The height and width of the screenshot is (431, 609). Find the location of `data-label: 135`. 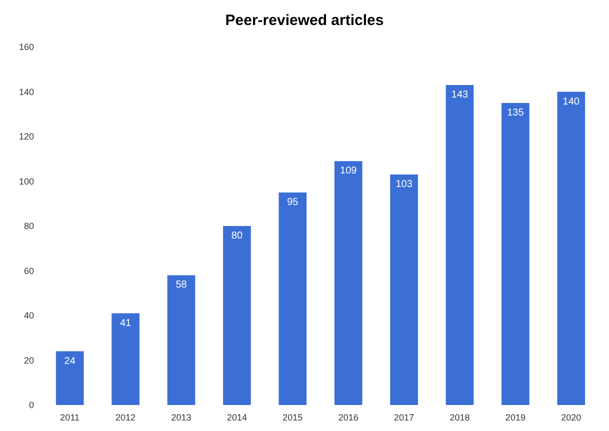

data-label: 135 is located at coordinates (515, 112).